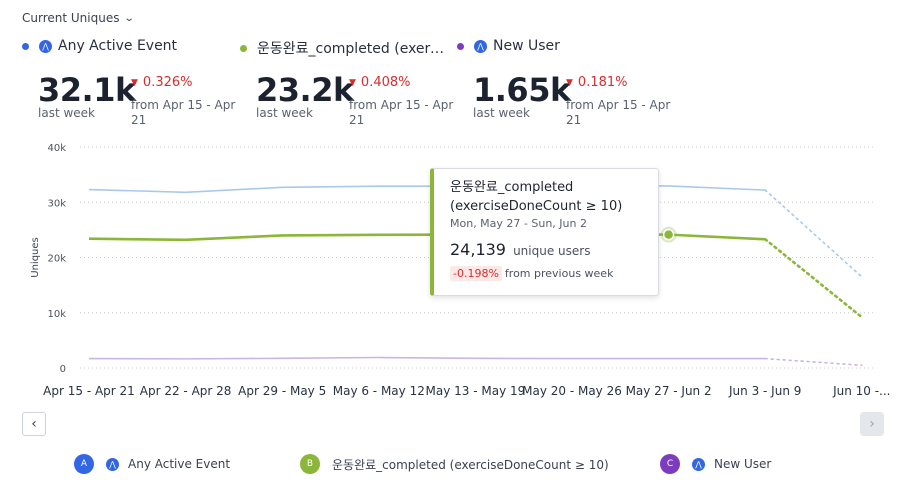  Describe the element at coordinates (602, 82) in the screenshot. I see `kpi-delta: 0.181%` at that location.